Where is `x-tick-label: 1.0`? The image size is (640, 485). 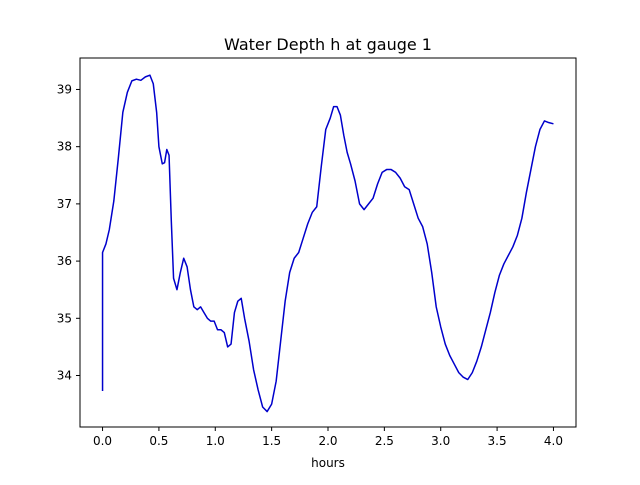 x-tick-label: 1.0 is located at coordinates (215, 441).